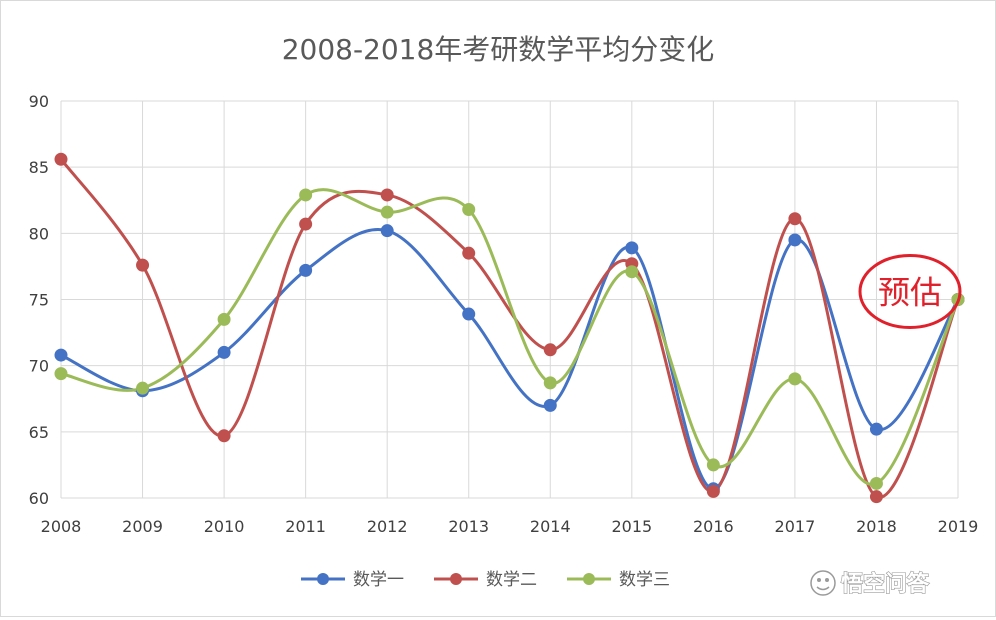 Image resolution: width=996 pixels, height=620 pixels. Describe the element at coordinates (618, 580) in the screenshot. I see `legend-item: 数学三` at that location.